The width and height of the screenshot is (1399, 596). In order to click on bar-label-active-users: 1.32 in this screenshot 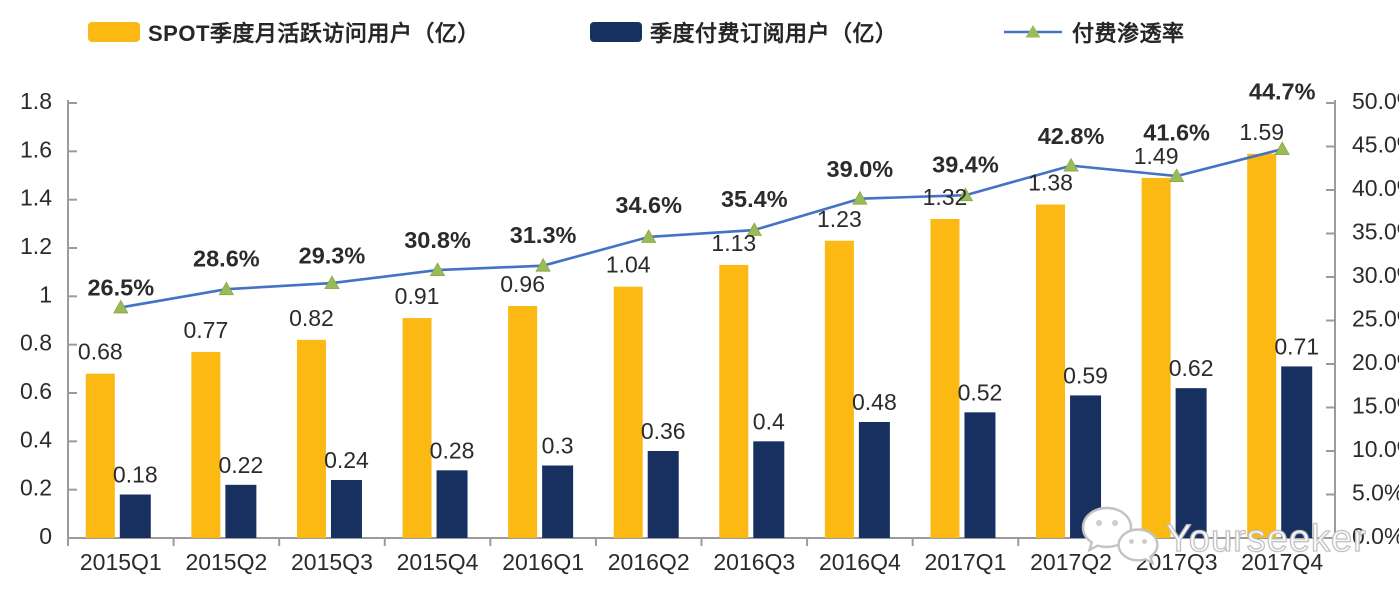, I will do `click(945, 197)`.